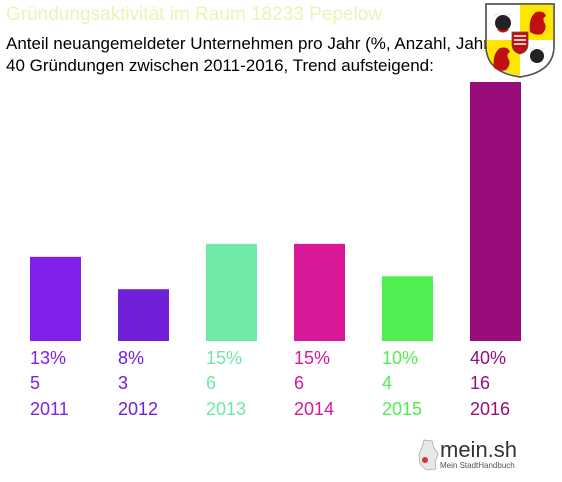 The image size is (562, 482). Describe the element at coordinates (226, 409) in the screenshot. I see `year-label-2013: 2013` at that location.